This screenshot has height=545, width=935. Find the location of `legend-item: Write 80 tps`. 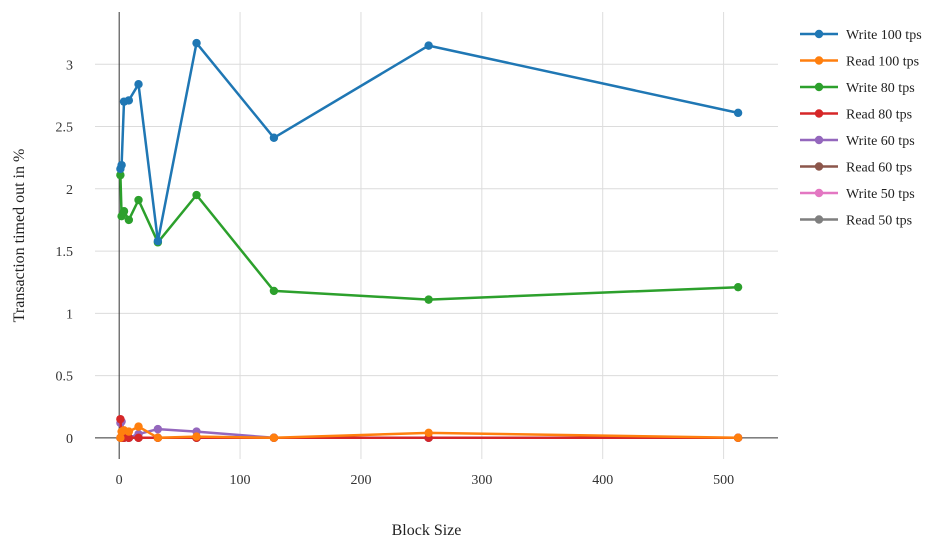

legend-item: Write 80 tps is located at coordinates (857, 88).